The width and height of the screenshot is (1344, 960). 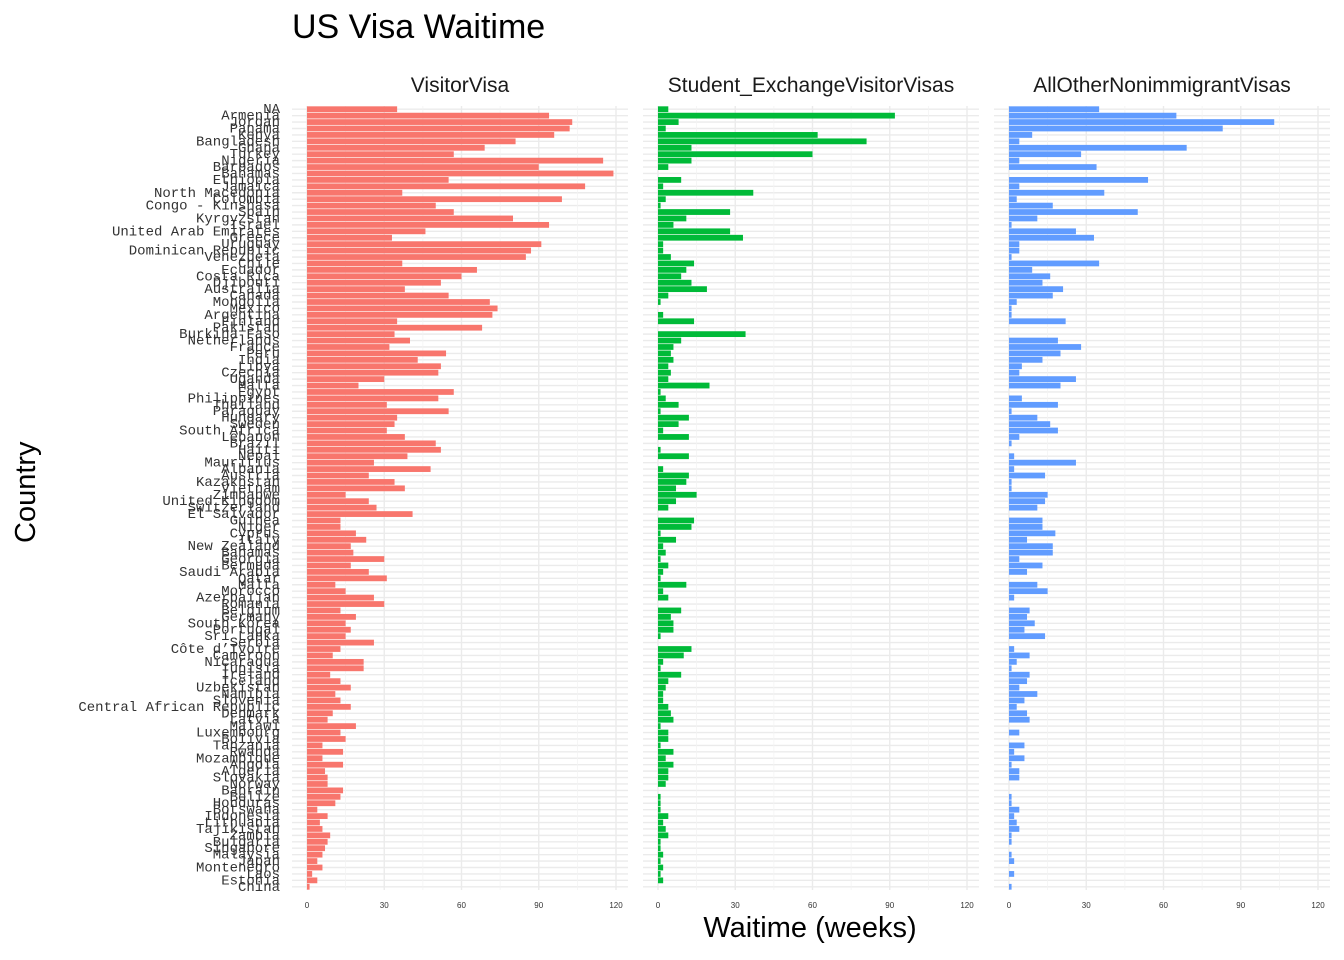 What do you see at coordinates (250, 618) in the screenshot?
I see `y-tick-label: Germany` at bounding box center [250, 618].